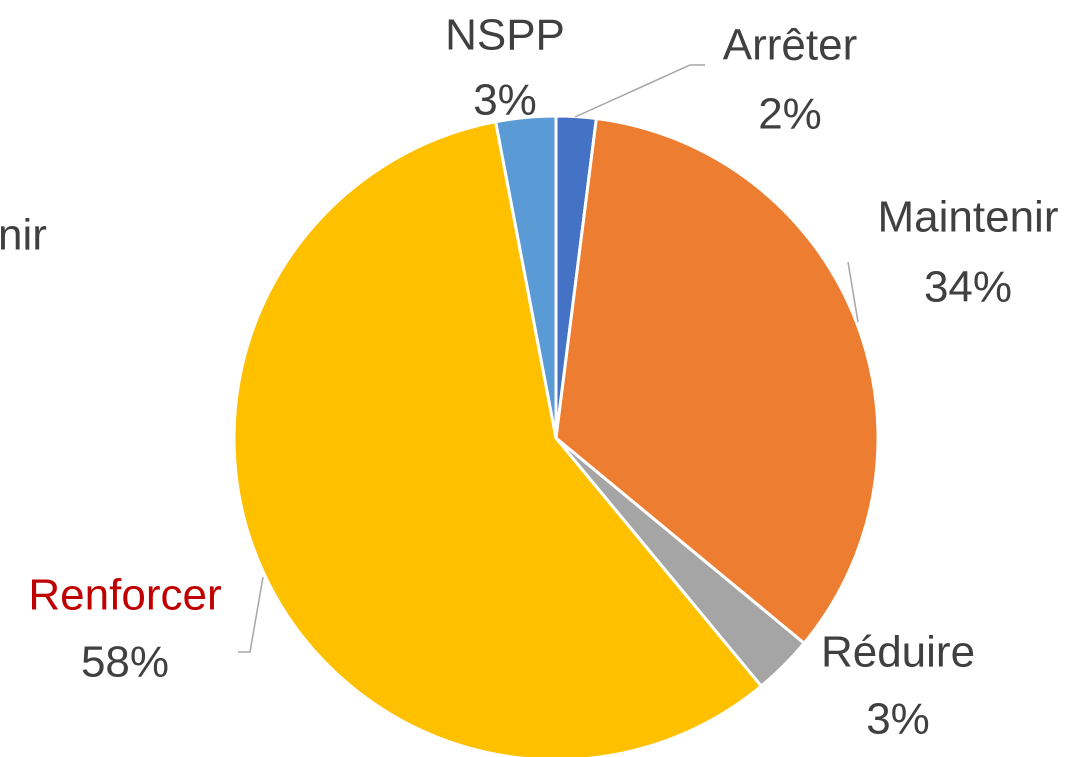 This screenshot has width=1085, height=757. I want to click on annotation: nir, so click(23, 235).